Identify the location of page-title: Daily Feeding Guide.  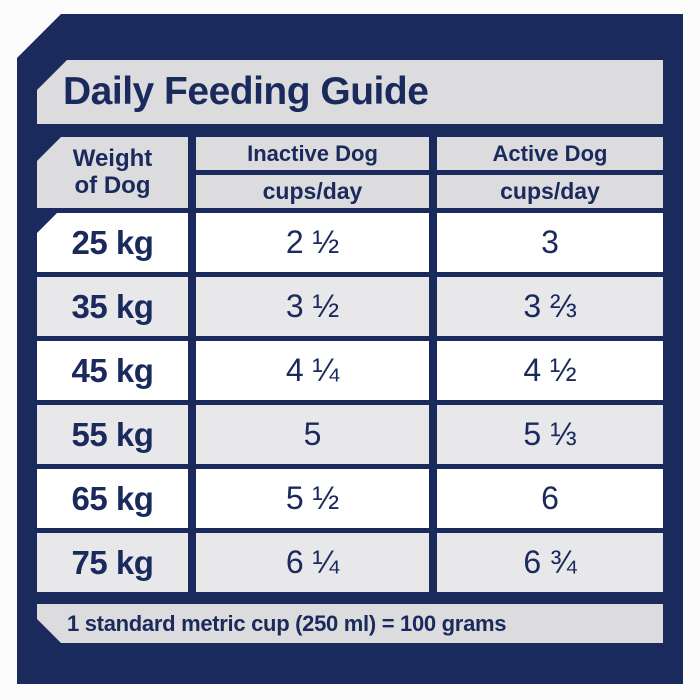
(246, 91).